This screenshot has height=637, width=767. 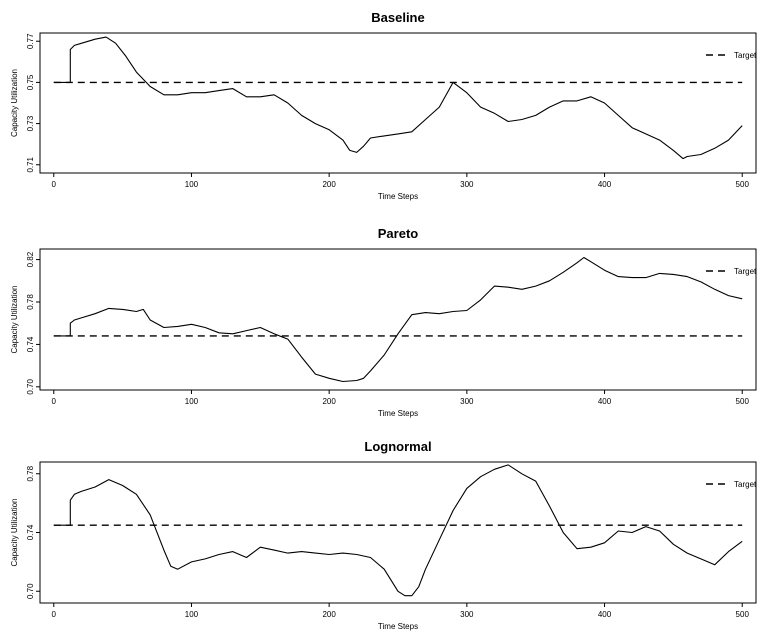 I want to click on y-tick-label: 0.73, so click(x=30, y=123).